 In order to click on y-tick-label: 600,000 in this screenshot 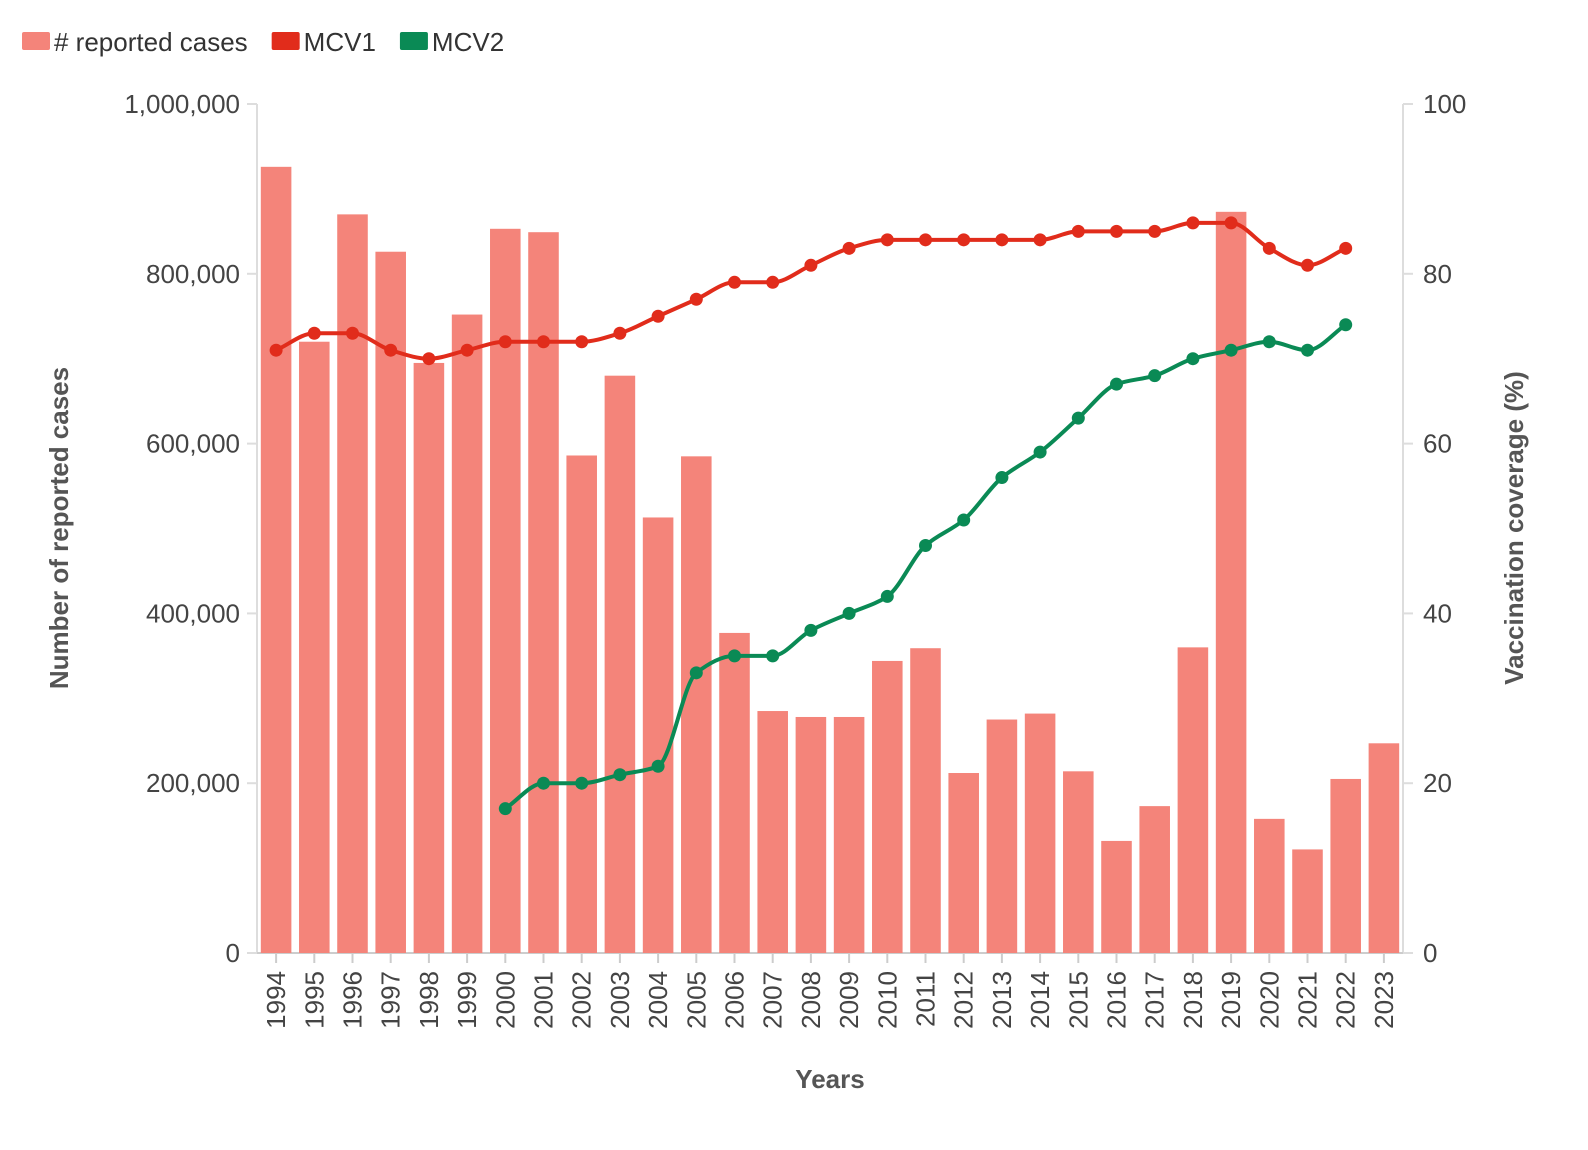, I will do `click(193, 444)`.